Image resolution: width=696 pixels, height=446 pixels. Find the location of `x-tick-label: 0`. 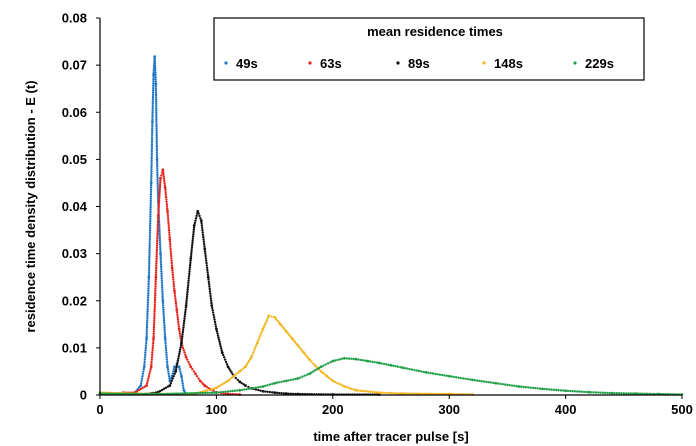

x-tick-label: 0 is located at coordinates (99, 409).